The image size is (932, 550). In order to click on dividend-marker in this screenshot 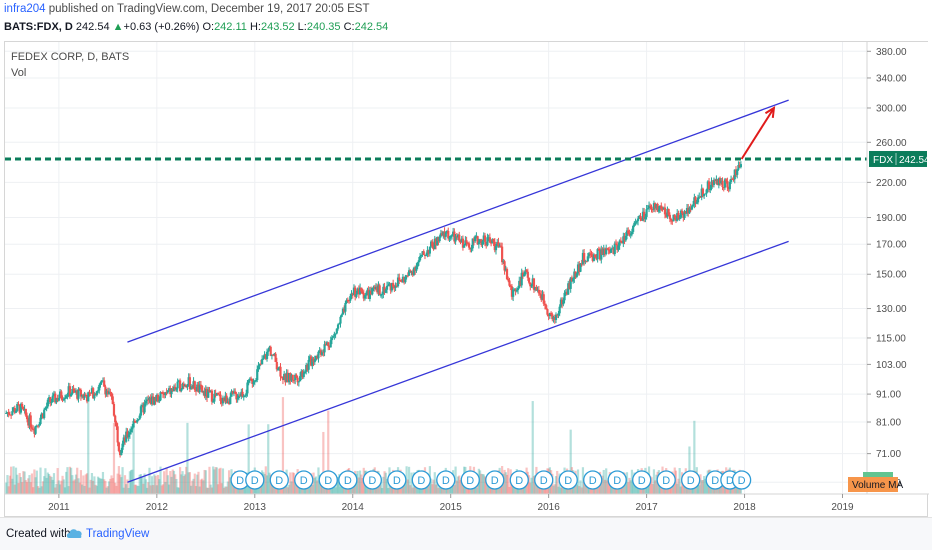, I will do `click(691, 480)`.